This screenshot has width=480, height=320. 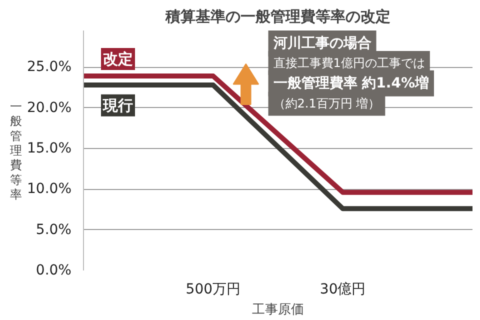 What do you see at coordinates (54, 230) in the screenshot?
I see `y-tick-label: 5.0%` at bounding box center [54, 230].